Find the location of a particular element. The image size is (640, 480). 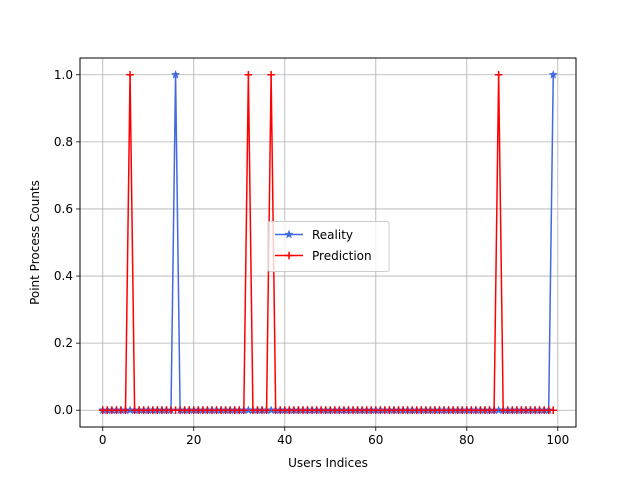

x-axis-label: Users Indices is located at coordinates (328, 463).